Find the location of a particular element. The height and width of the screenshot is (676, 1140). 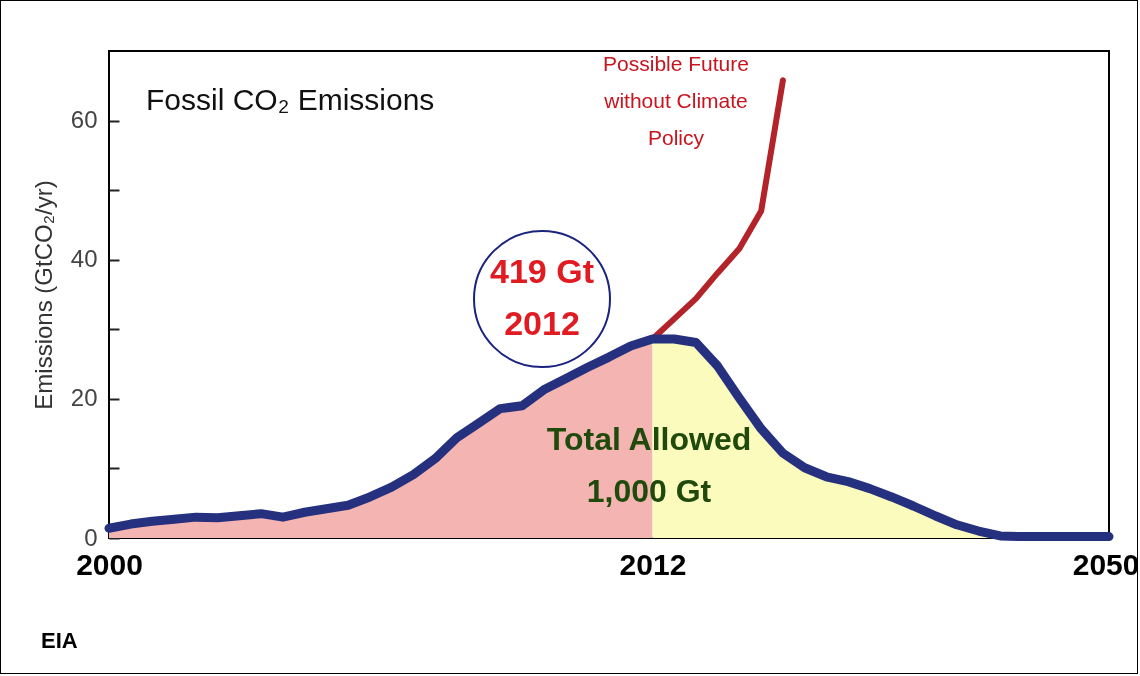

annotation: 419 Gt 2012 is located at coordinates (542, 297).